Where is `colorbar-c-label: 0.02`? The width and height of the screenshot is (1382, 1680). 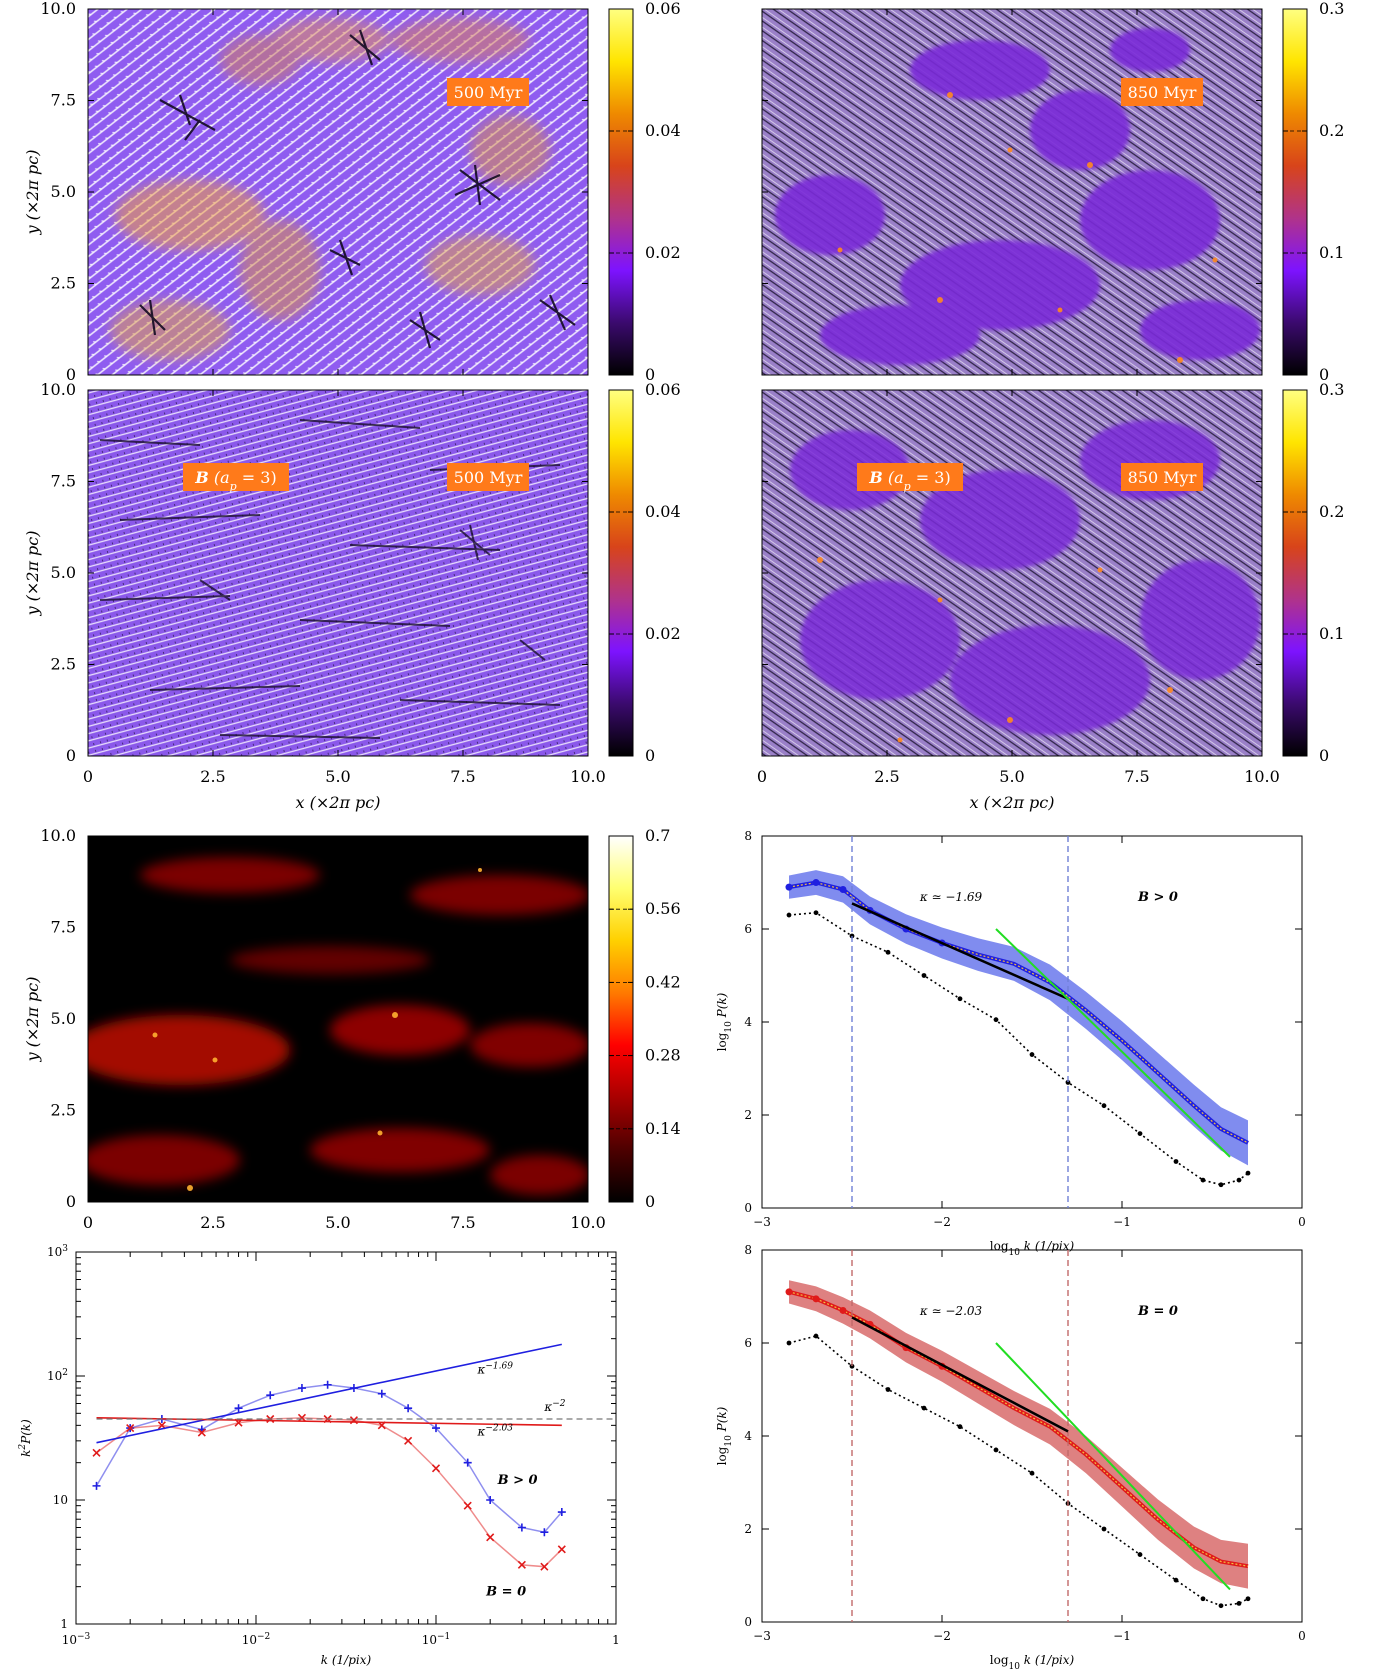
colorbar-c-label: 0.02 is located at coordinates (663, 633).